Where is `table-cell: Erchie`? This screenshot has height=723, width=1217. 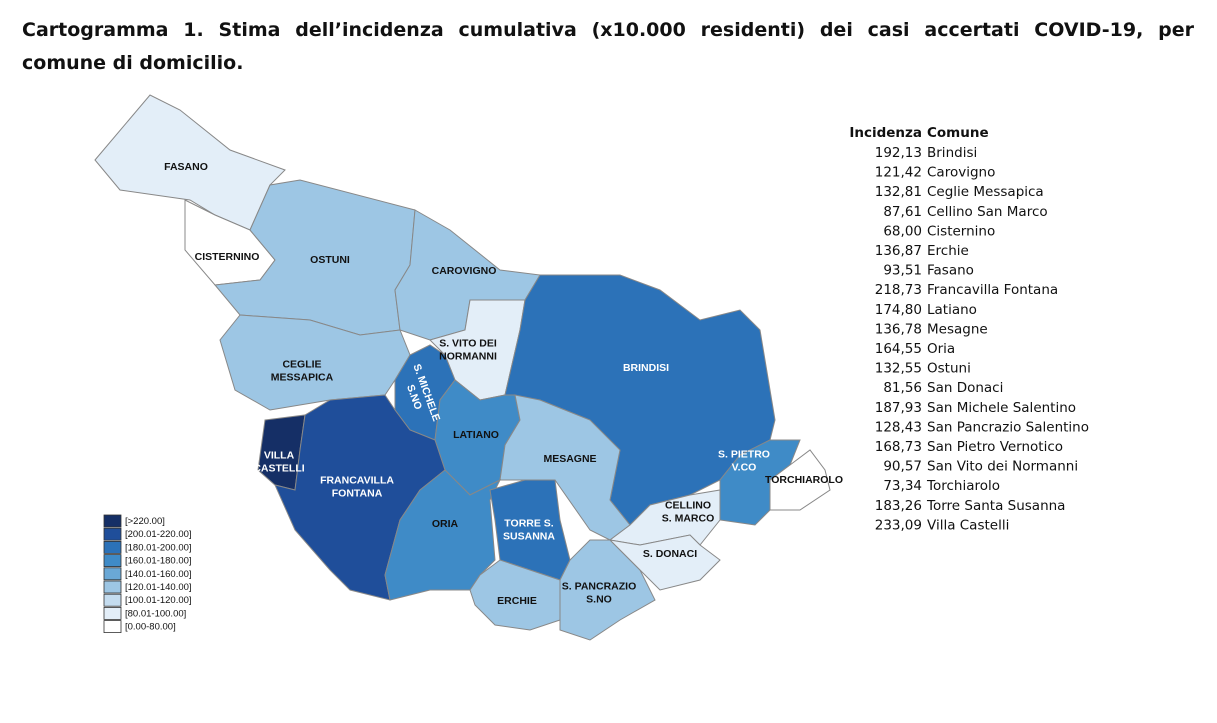
table-cell: Erchie is located at coordinates (948, 251).